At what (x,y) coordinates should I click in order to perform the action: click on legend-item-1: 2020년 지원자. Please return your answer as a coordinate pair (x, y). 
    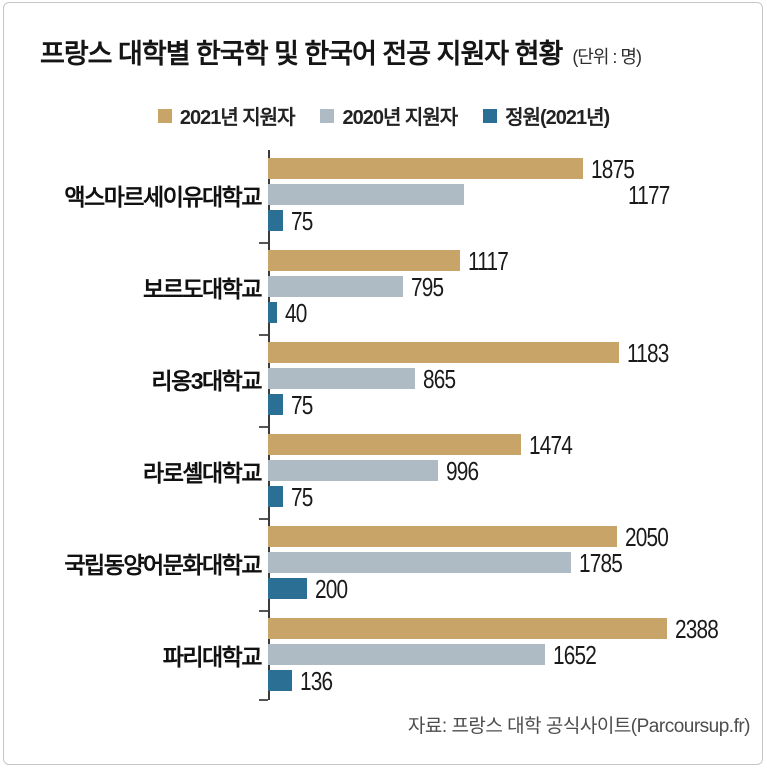
    Looking at the image, I should click on (389, 115).